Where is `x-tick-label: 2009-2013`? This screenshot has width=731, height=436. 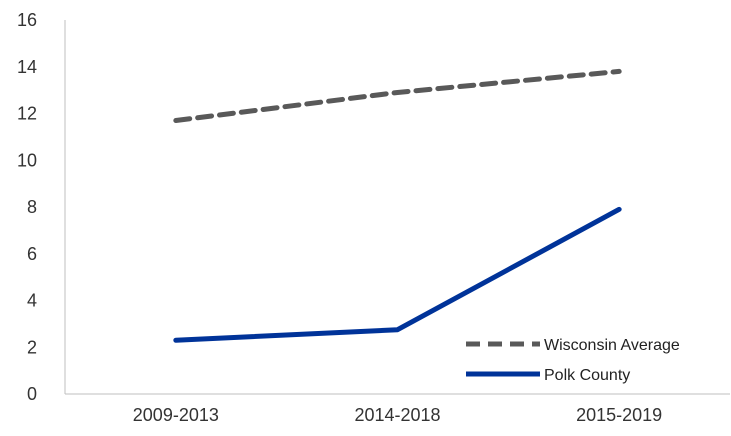
x-tick-label: 2009-2013 is located at coordinates (176, 415).